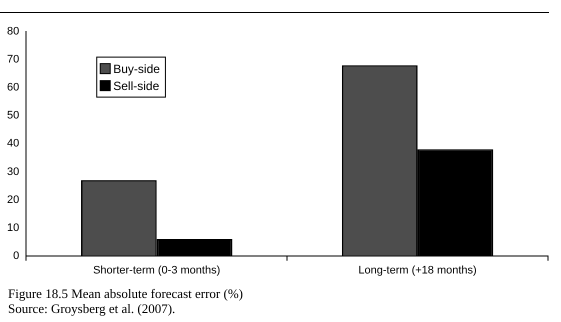 This screenshot has width=561, height=322. What do you see at coordinates (16, 256) in the screenshot?
I see `y-tick-label: 0` at bounding box center [16, 256].